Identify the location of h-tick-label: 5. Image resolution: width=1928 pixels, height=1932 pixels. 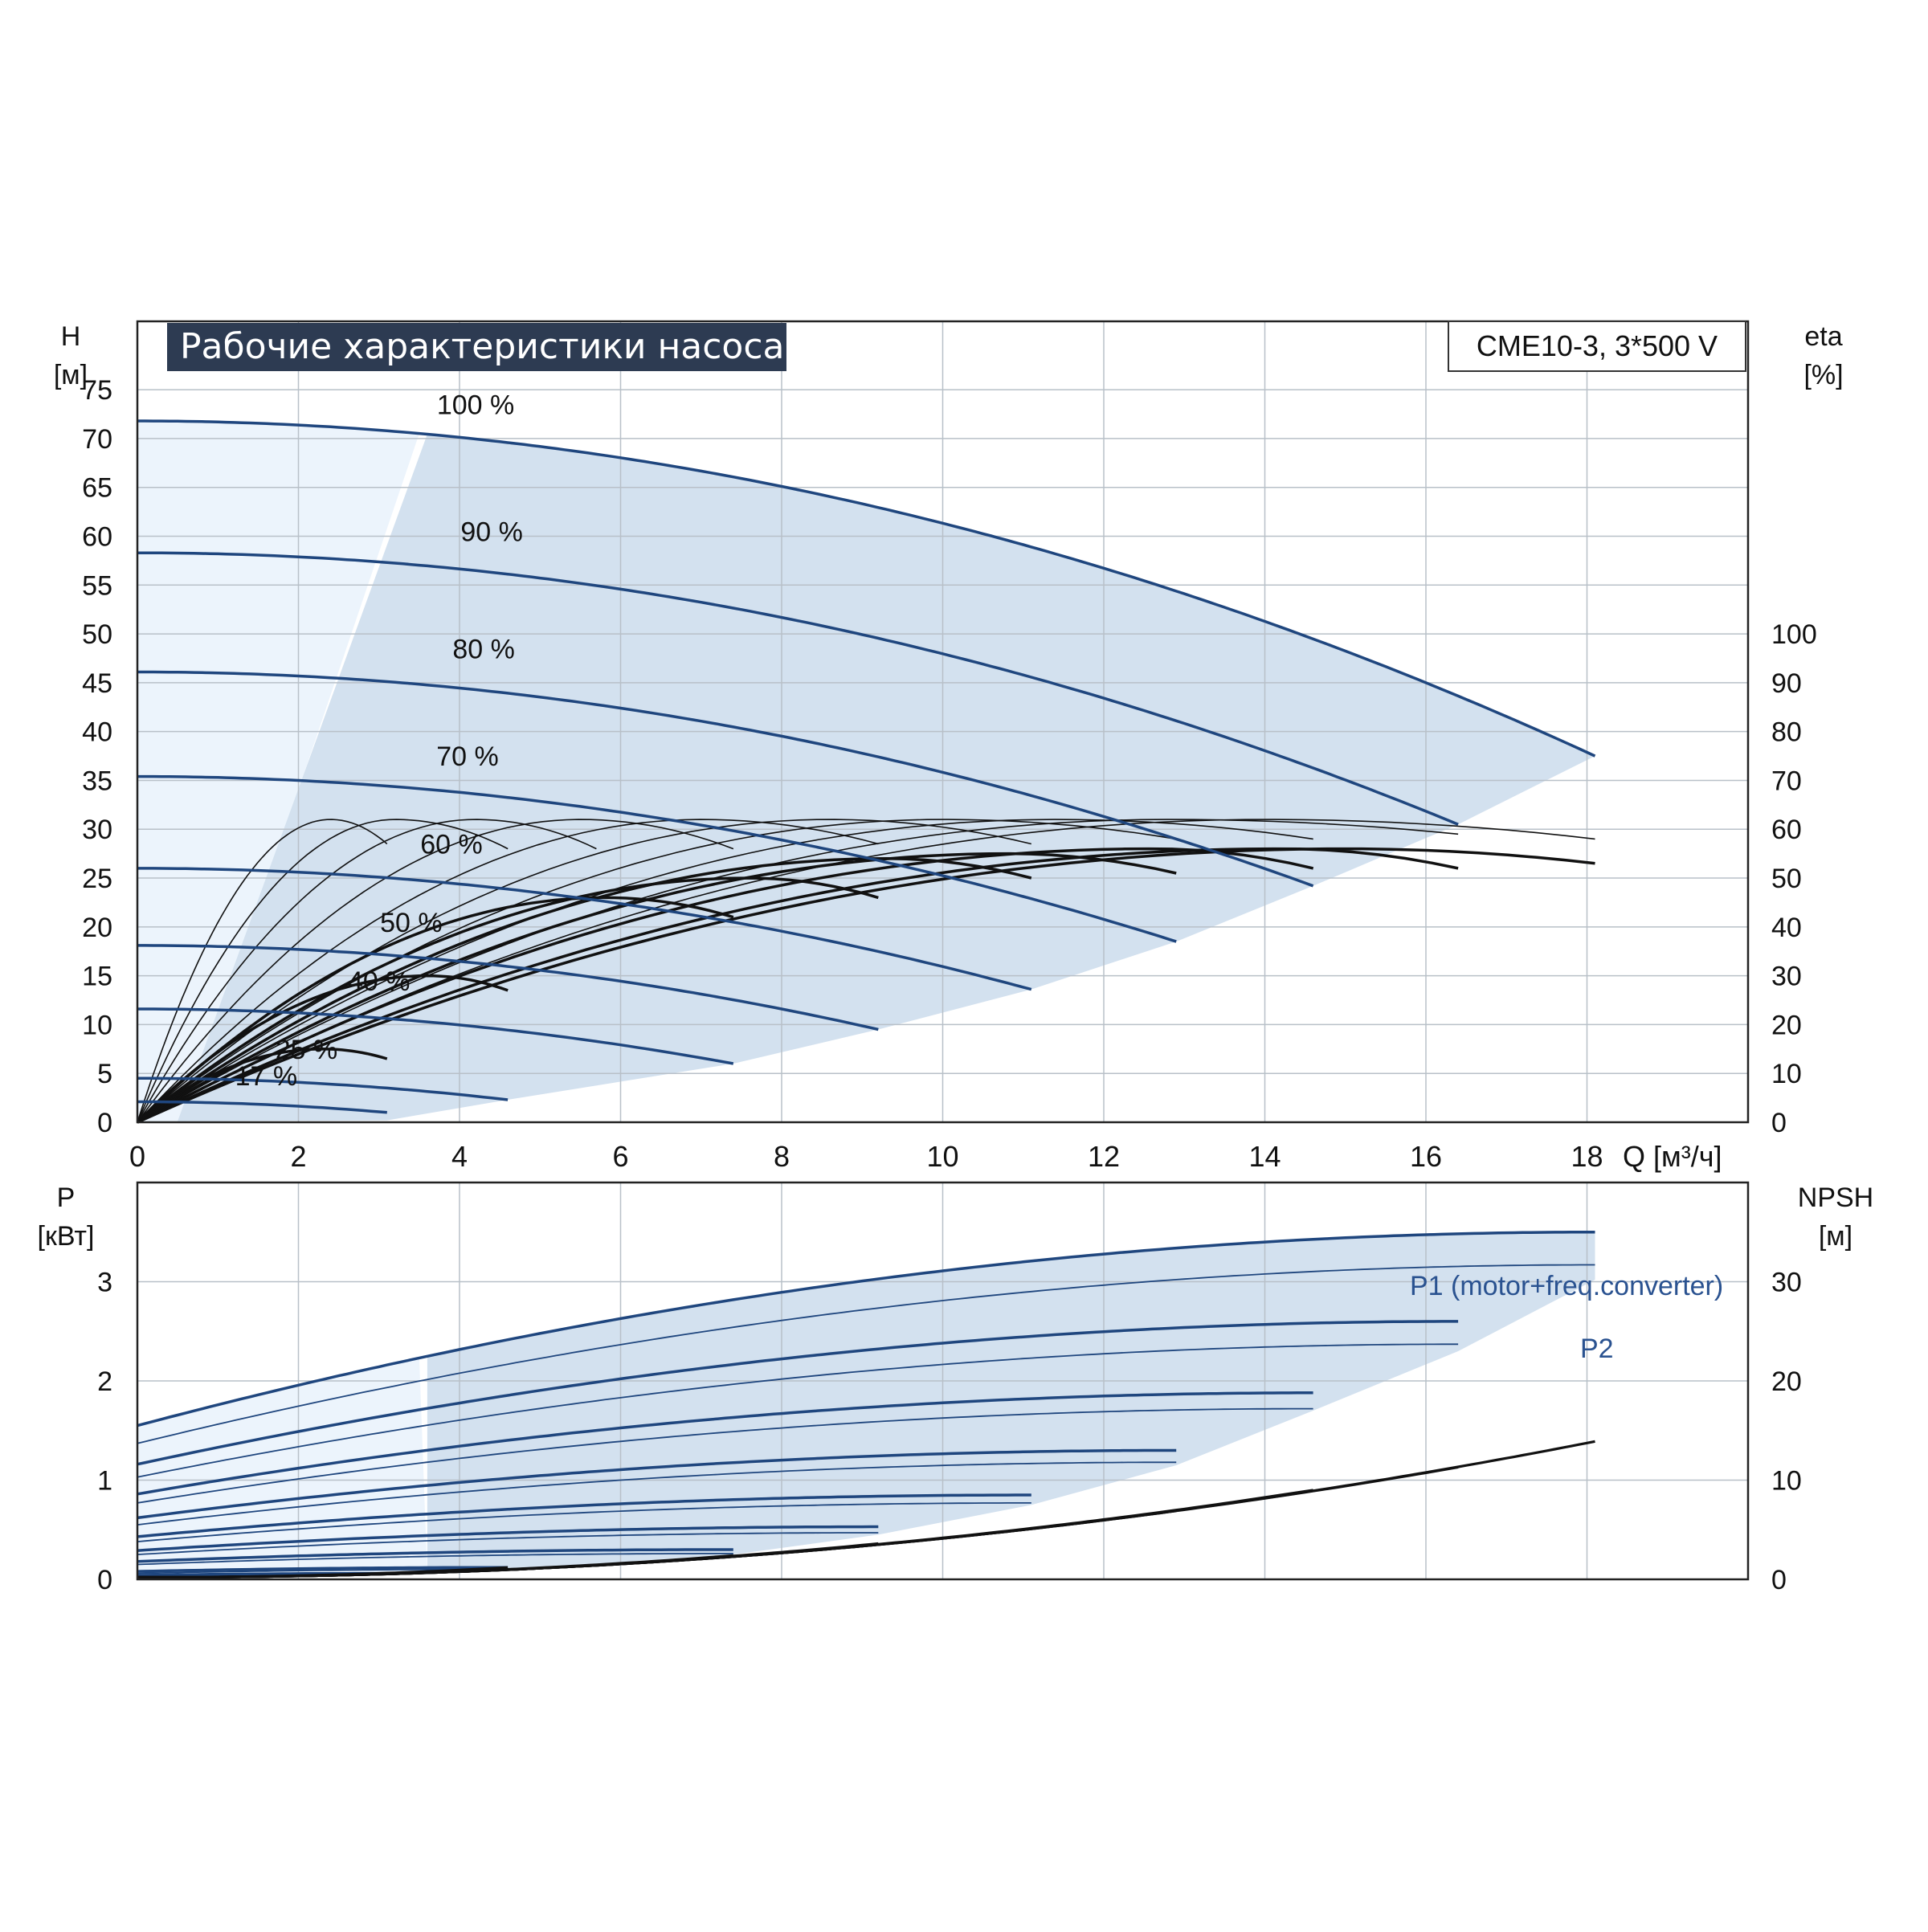
(105, 1074).